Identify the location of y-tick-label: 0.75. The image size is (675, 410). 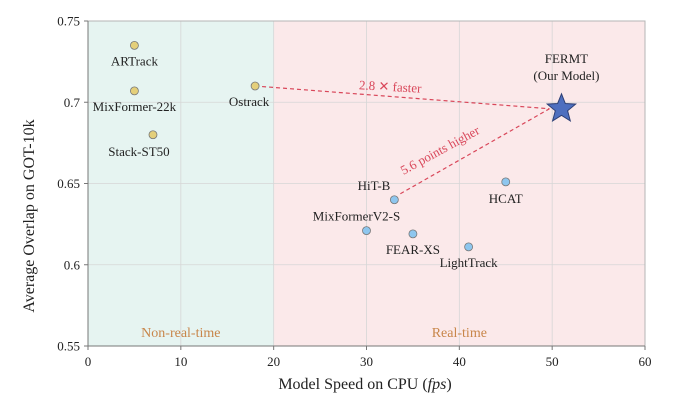
(68, 21).